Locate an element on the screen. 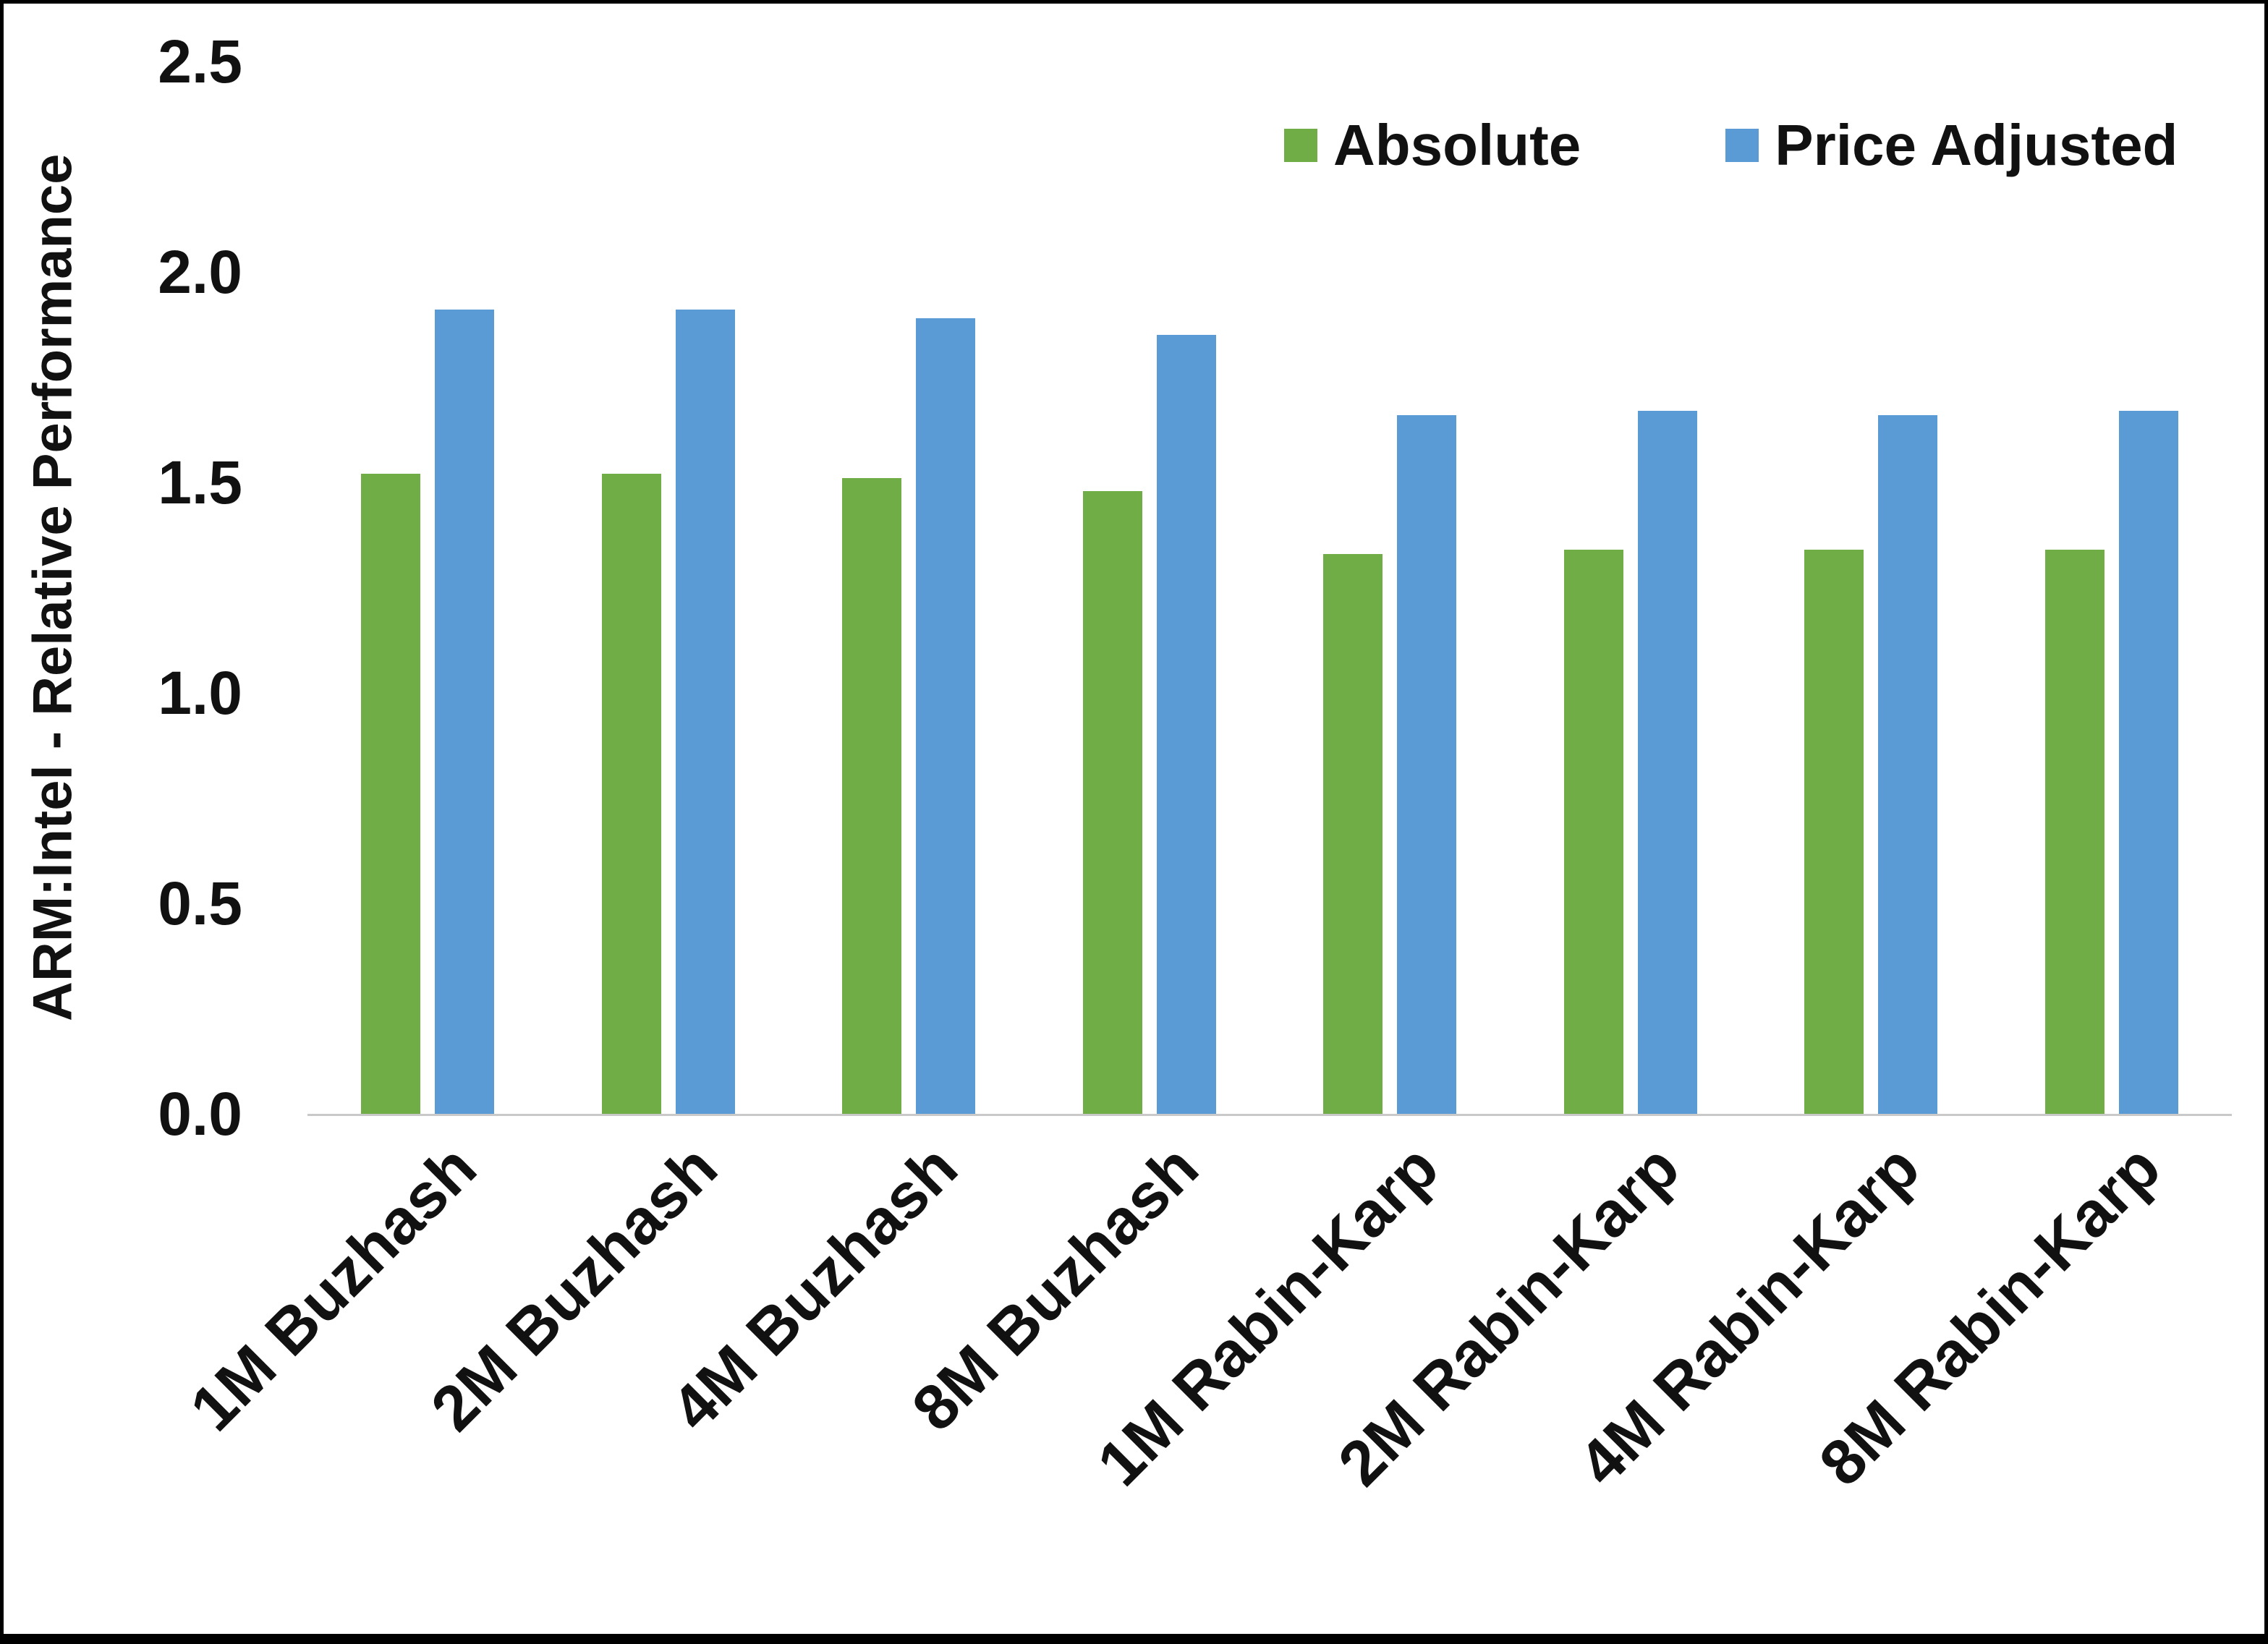 The image size is (2268, 1644). bar-group-8m-rabin-karp is located at coordinates (2111, 762).